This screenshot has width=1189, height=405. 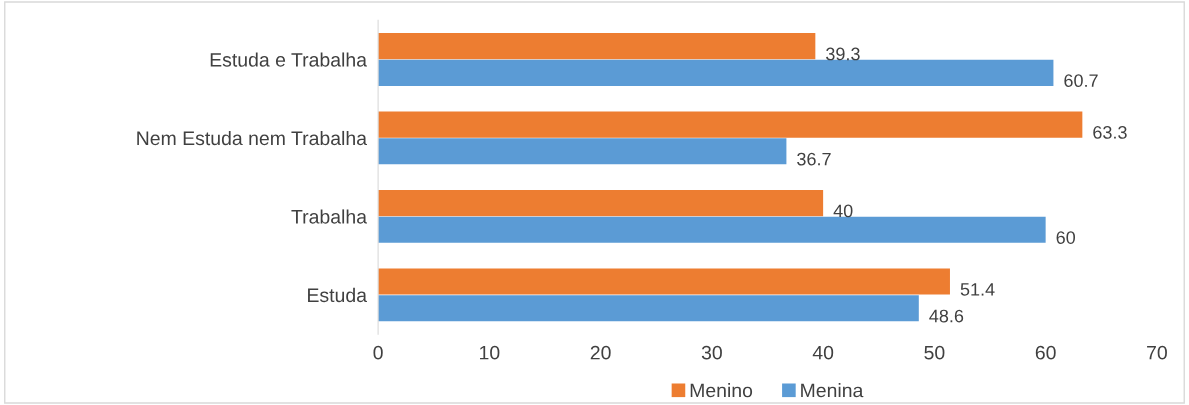 What do you see at coordinates (288, 59) in the screenshot?
I see `y-tick-label: Estuda e Trabalha` at bounding box center [288, 59].